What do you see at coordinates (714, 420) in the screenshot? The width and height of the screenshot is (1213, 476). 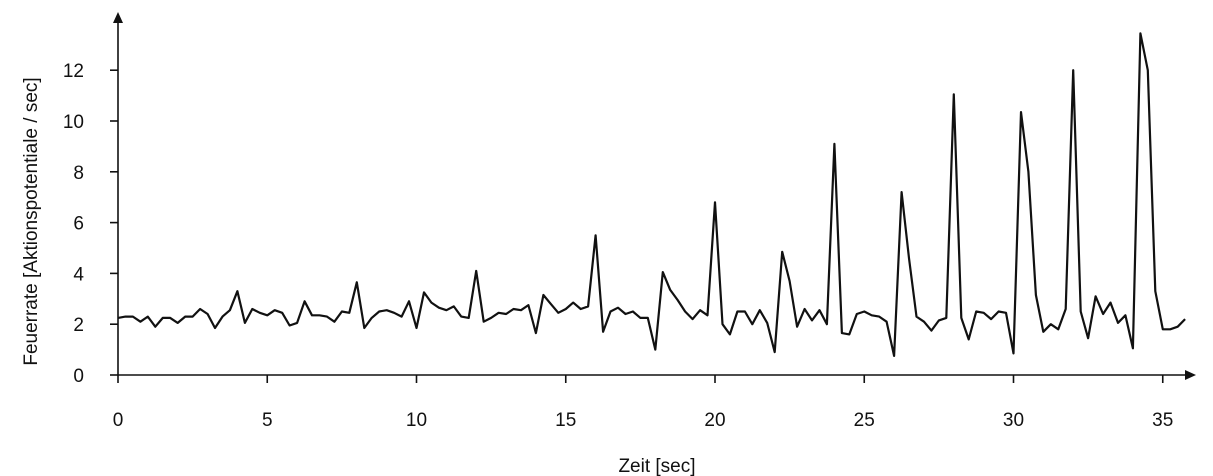 I see `x-tick-label: 20` at bounding box center [714, 420].